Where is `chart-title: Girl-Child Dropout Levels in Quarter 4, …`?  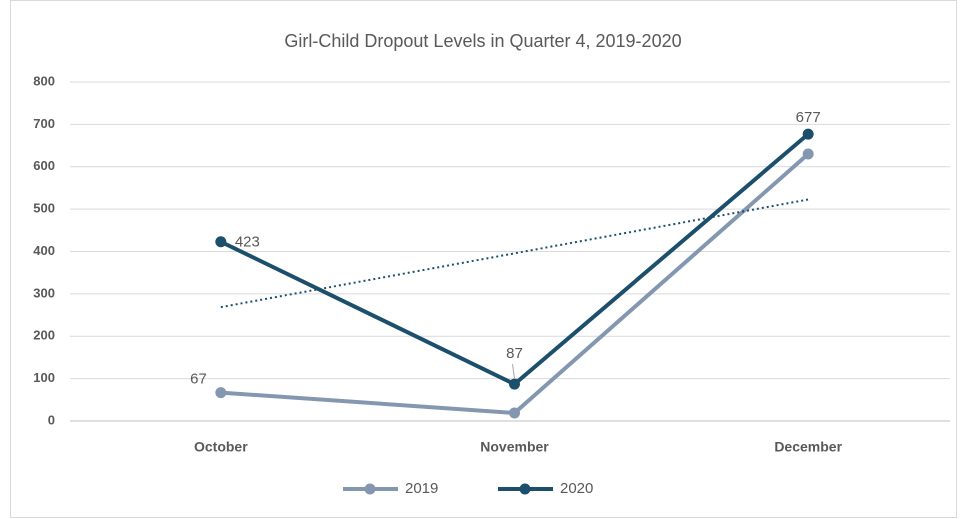 chart-title: Girl-Child Dropout Levels in Quarter 4, … is located at coordinates (482, 41).